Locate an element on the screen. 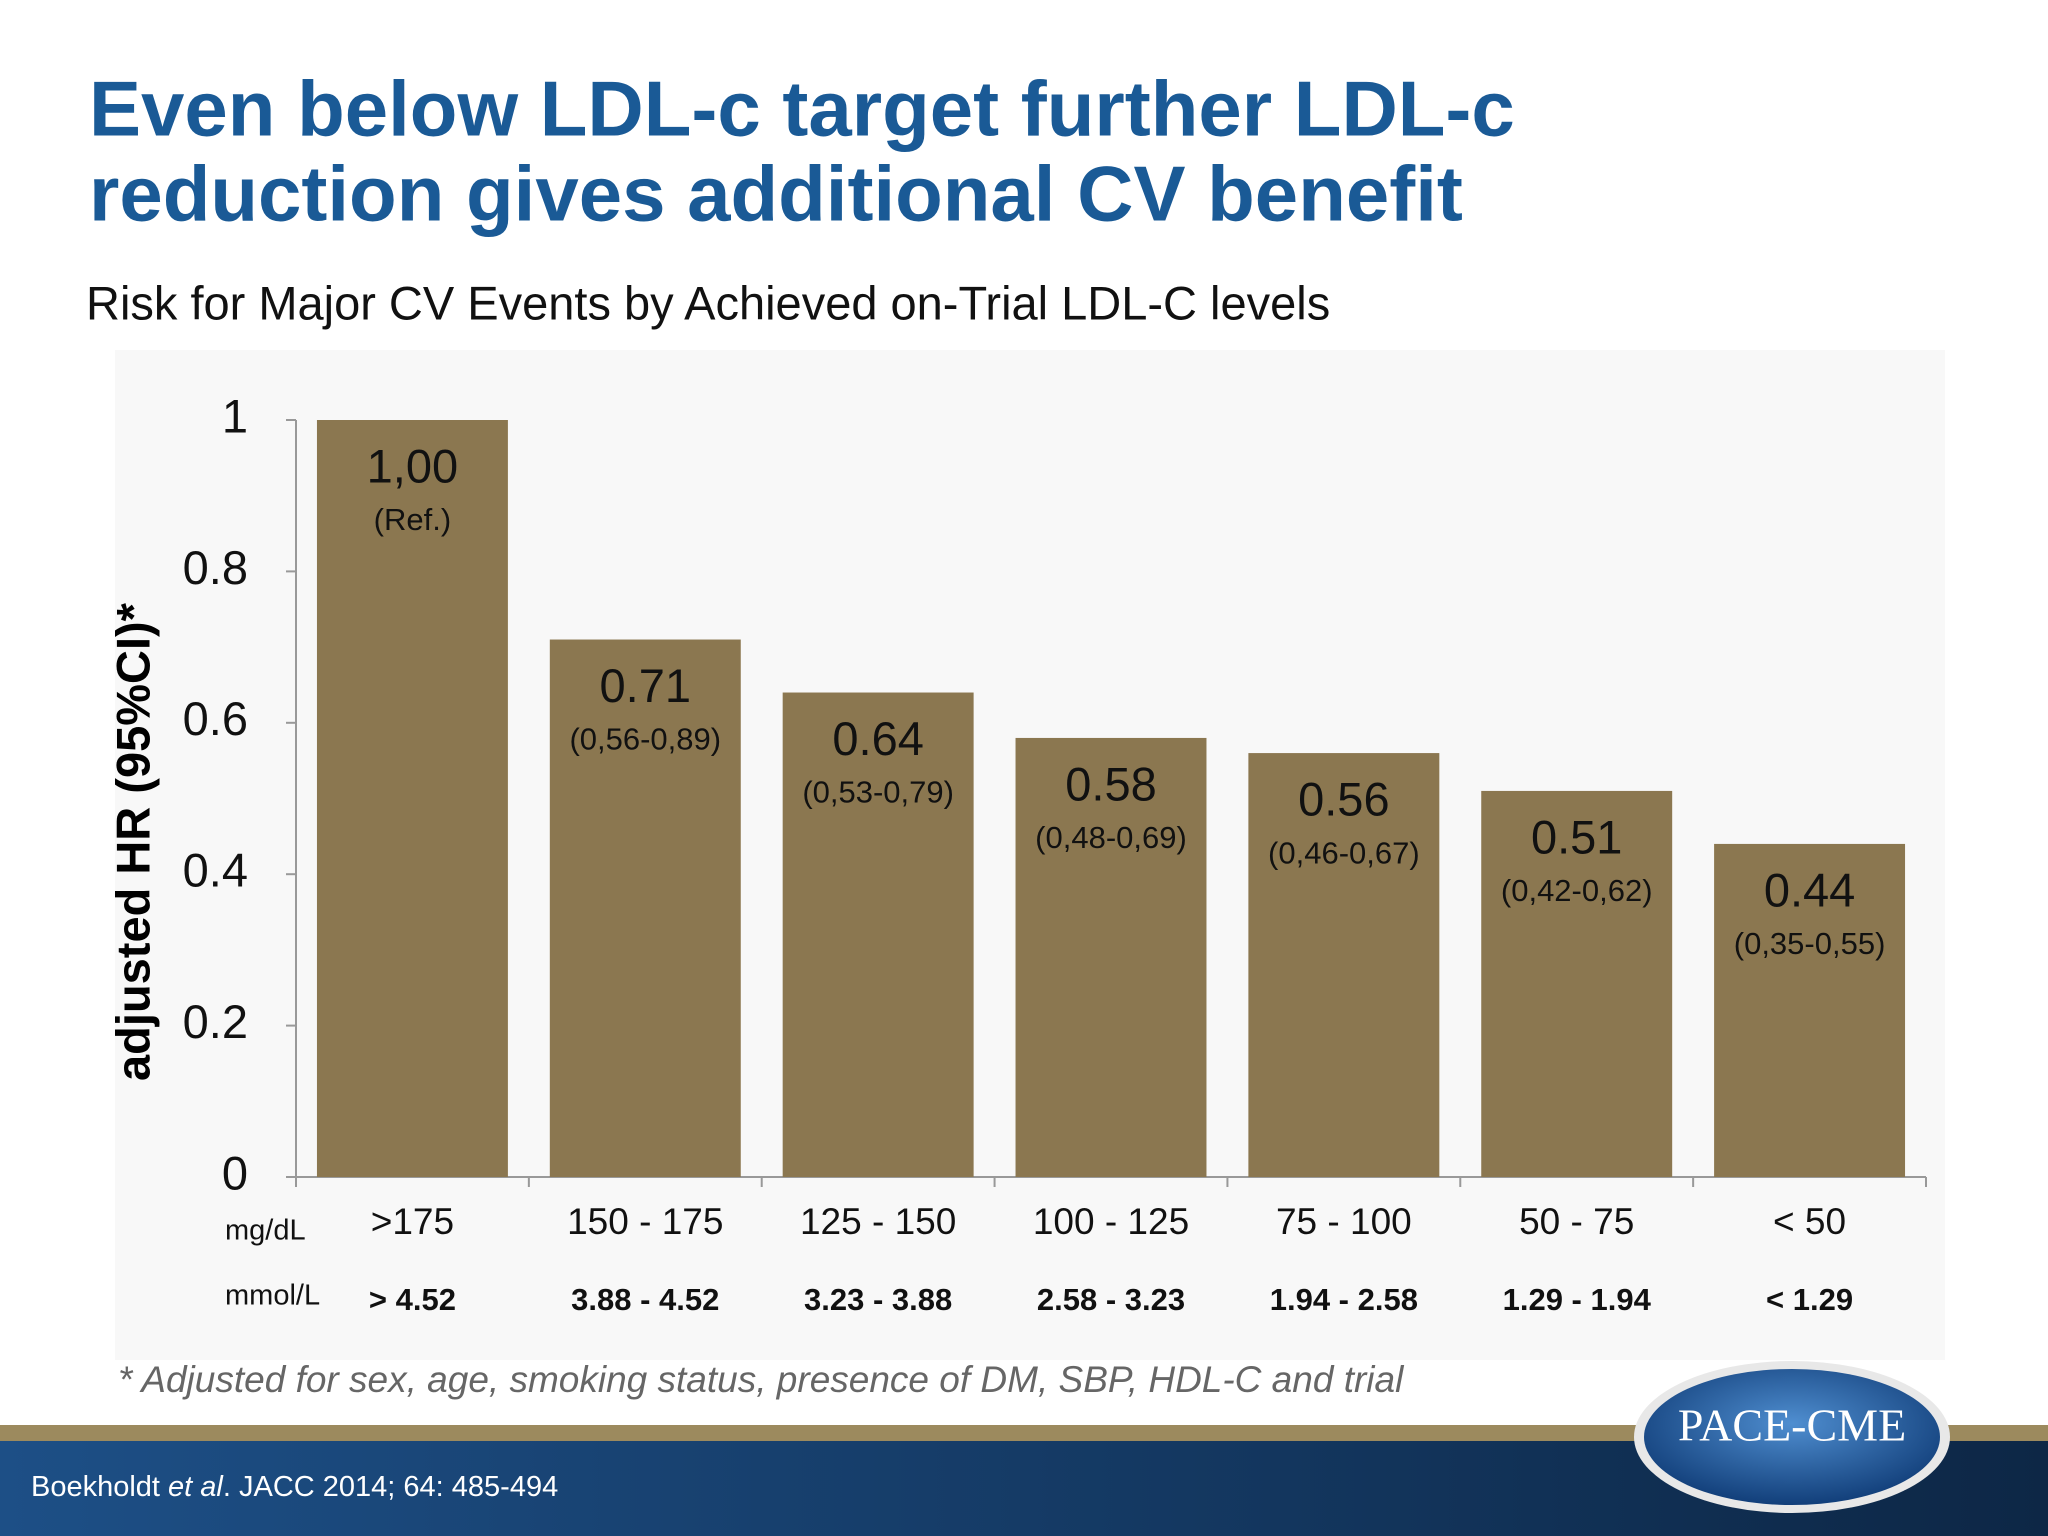 The image size is (2048, 1536). ci-label: (0,53-0,79) is located at coordinates (878, 792).